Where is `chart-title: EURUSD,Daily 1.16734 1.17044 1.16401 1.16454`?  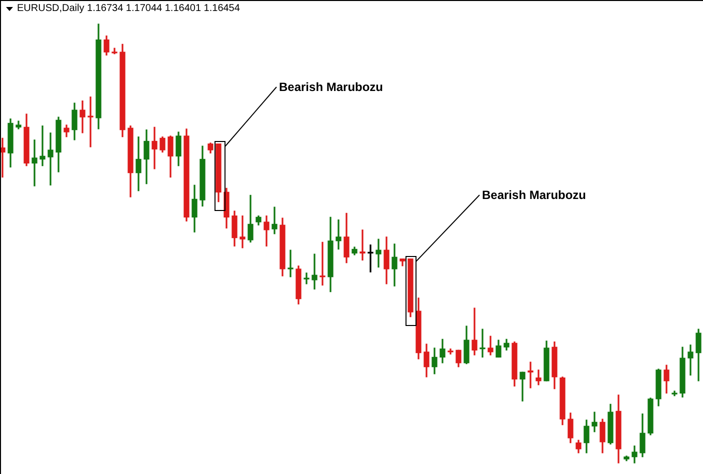
chart-title: EURUSD,Daily 1.16734 1.17044 1.16401 1.16454 is located at coordinates (128, 9).